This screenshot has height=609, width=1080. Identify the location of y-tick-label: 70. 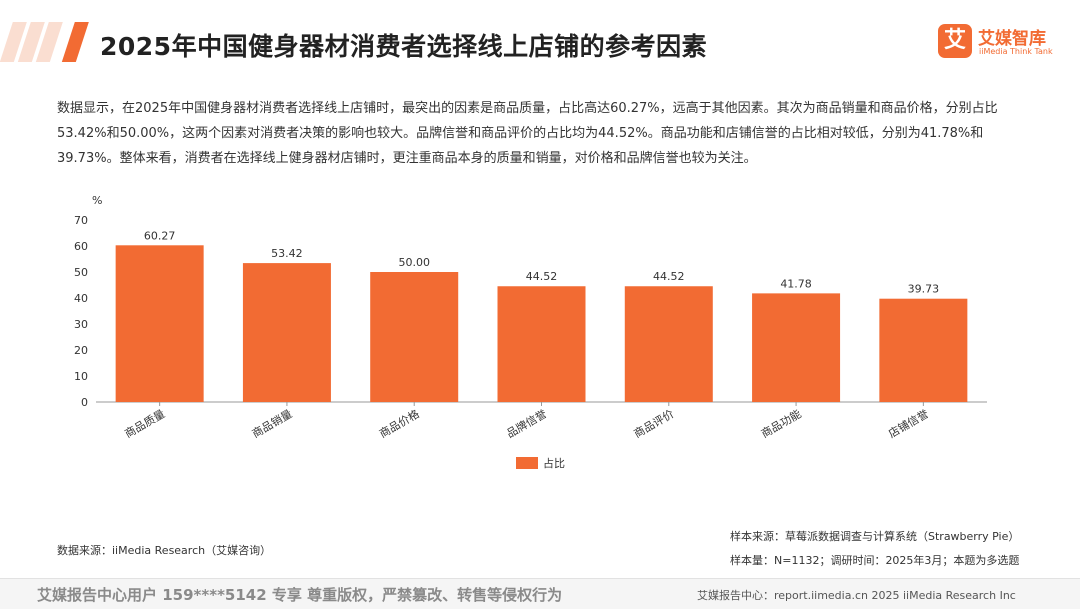
(81, 220).